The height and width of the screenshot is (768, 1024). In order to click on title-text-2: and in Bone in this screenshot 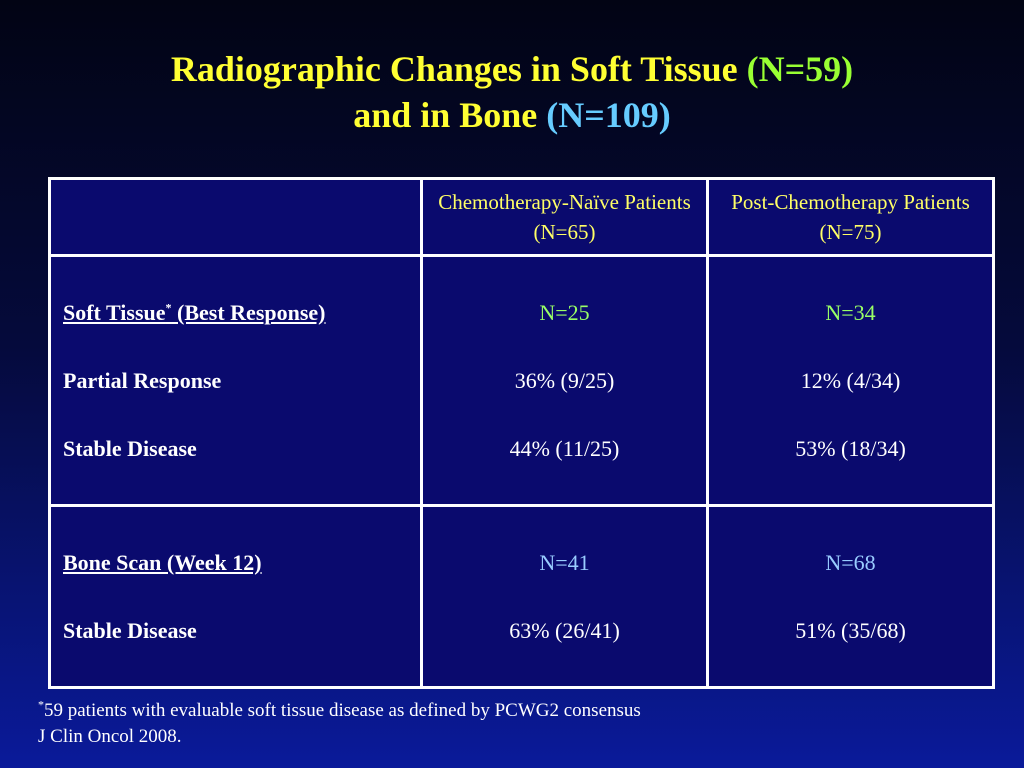, I will do `click(450, 115)`.